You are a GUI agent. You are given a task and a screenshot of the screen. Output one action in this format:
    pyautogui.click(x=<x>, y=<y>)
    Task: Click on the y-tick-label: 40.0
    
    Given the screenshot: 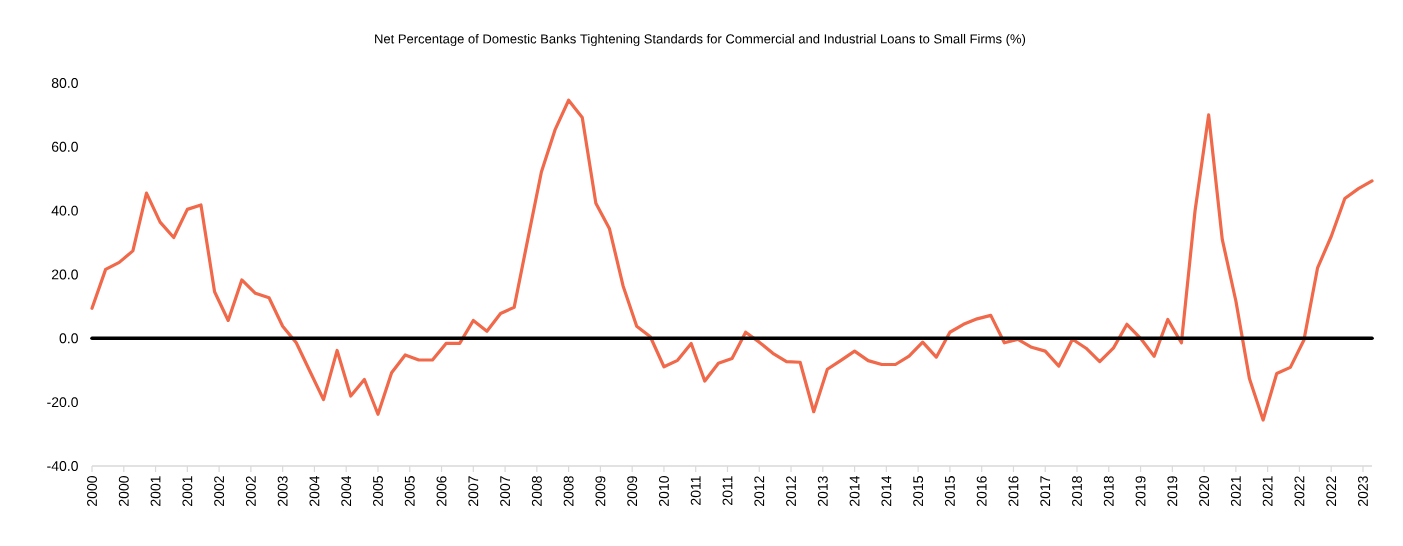 What is the action you would take?
    pyautogui.click(x=64, y=210)
    